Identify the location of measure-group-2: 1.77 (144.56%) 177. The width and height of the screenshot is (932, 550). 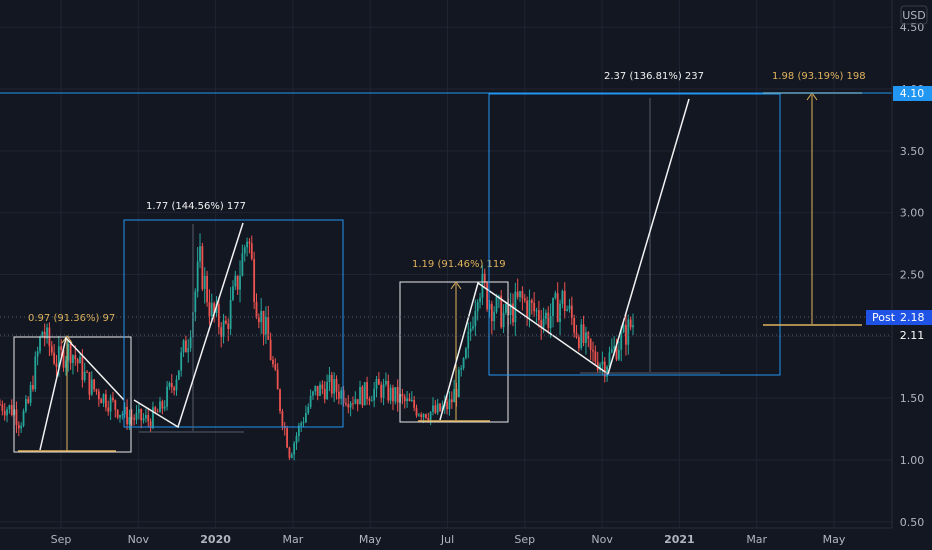
(233, 317).